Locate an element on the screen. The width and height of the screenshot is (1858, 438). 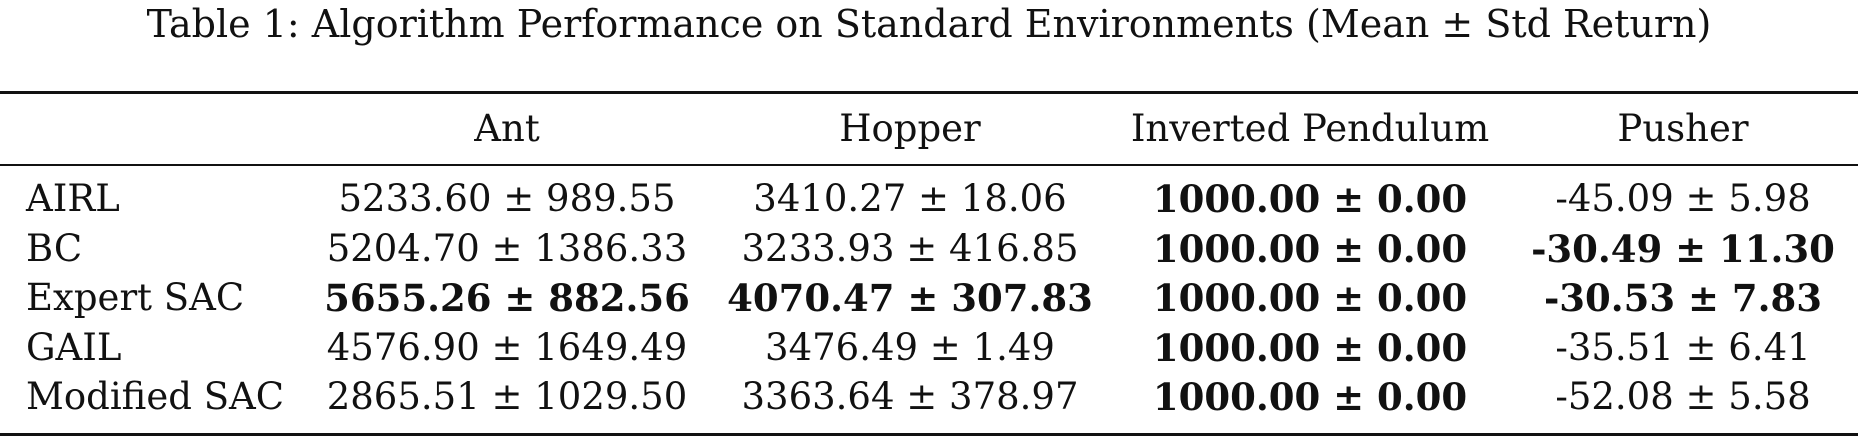
table-cell: -35.51 ± 6.41 is located at coordinates (1683, 347).